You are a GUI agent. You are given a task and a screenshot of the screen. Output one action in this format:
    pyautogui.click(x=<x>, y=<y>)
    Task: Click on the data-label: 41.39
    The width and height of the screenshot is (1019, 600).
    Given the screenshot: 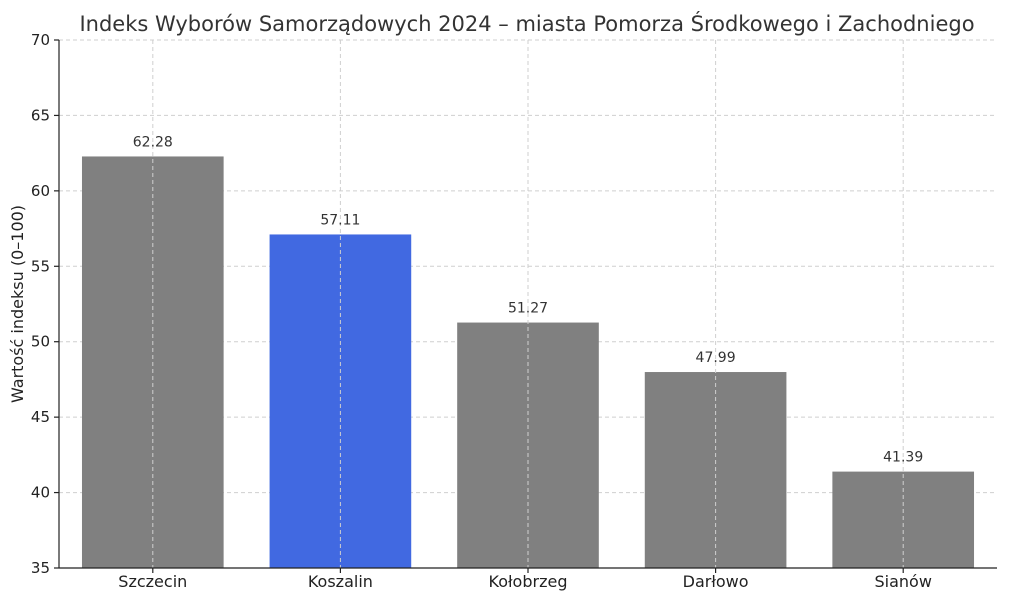 What is the action you would take?
    pyautogui.click(x=903, y=458)
    